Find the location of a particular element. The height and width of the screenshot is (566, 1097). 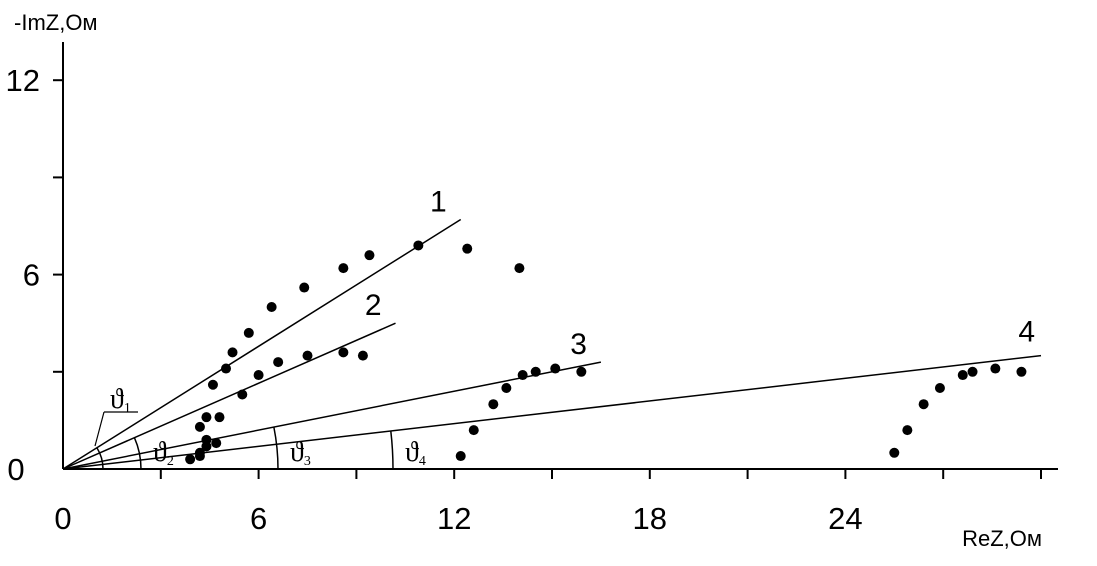

angle-subscript-2: 2 is located at coordinates (170, 461).